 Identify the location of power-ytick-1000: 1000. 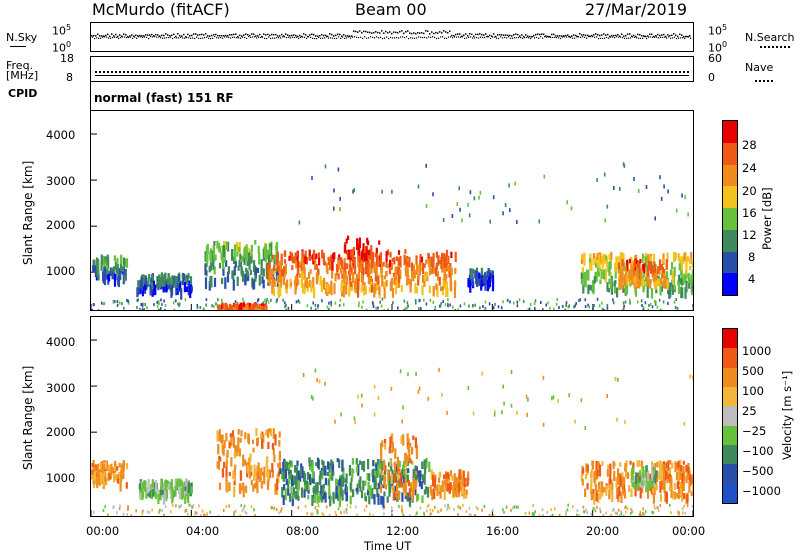
(61, 271).